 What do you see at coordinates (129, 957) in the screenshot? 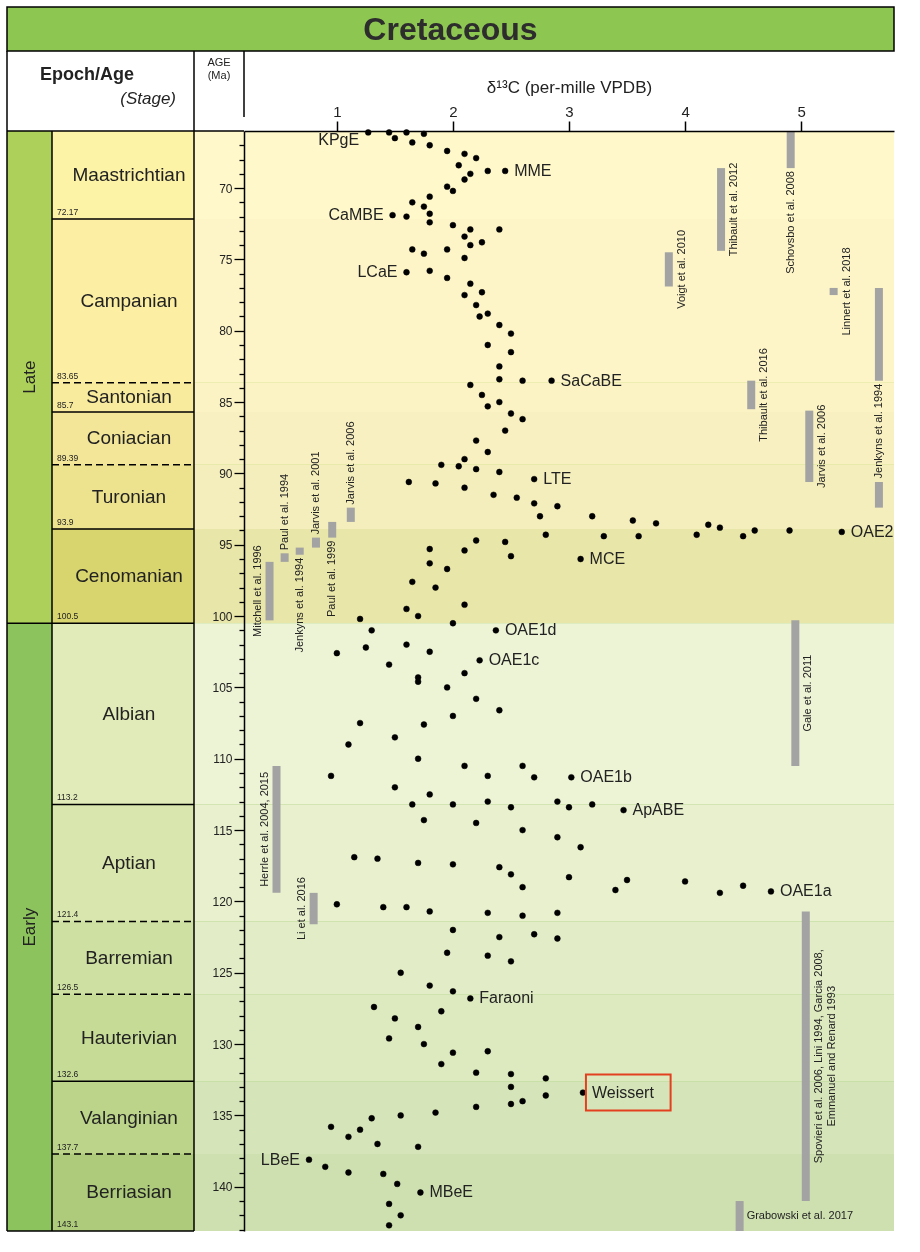
I see `band-label: Barremian` at bounding box center [129, 957].